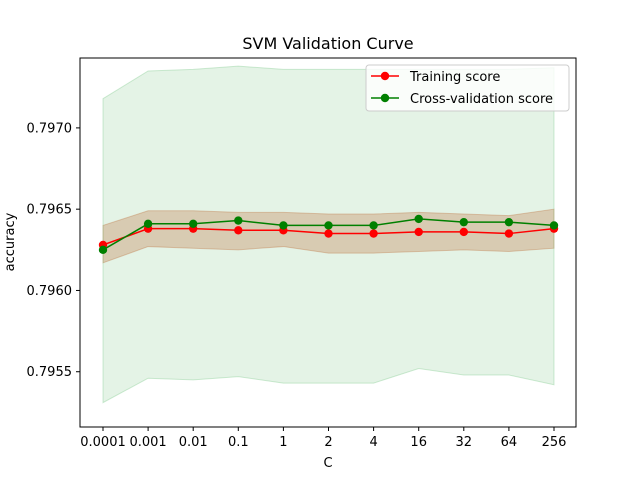  I want to click on x-tick-label: 2, so click(328, 442).